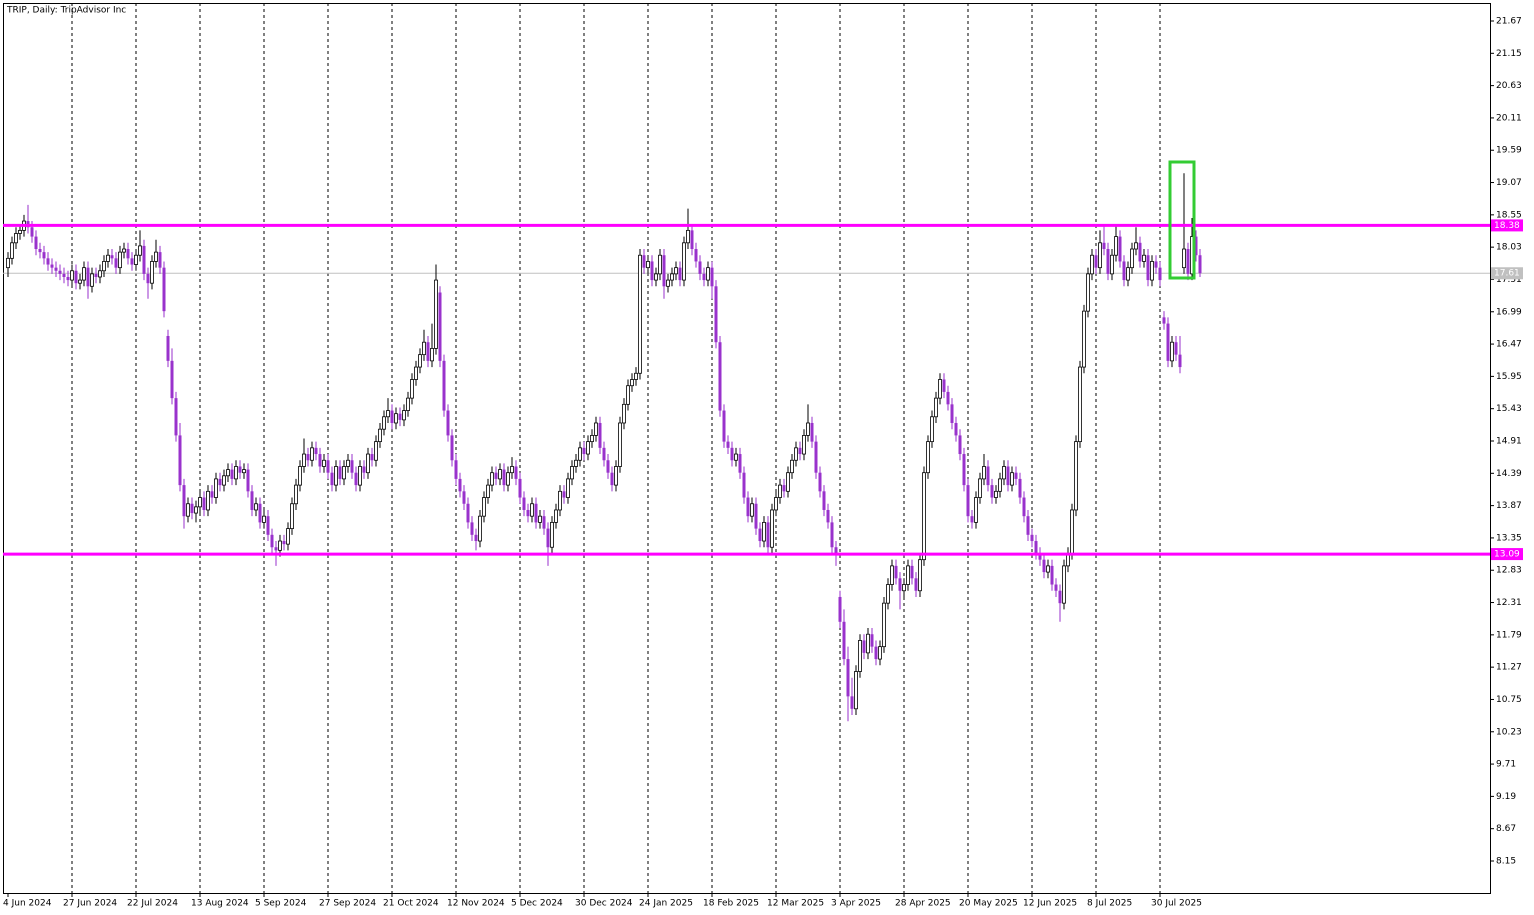 The height and width of the screenshot is (915, 1534). I want to click on x-tick-label: 30 Jul 2025, so click(1176, 904).